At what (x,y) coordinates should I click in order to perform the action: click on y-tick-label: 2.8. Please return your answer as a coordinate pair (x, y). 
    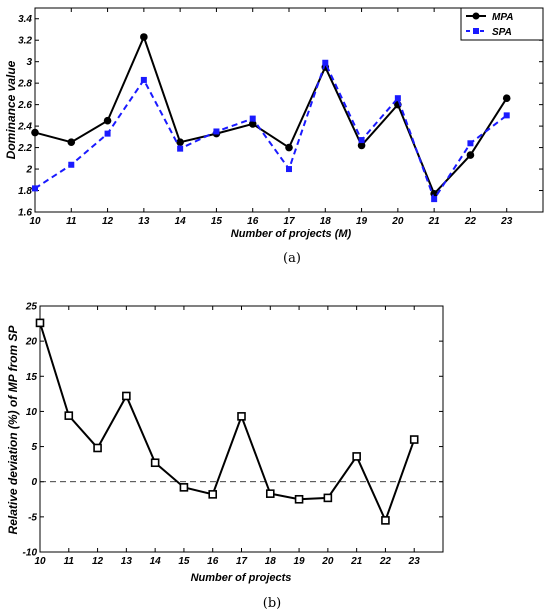
    Looking at the image, I should click on (24, 84).